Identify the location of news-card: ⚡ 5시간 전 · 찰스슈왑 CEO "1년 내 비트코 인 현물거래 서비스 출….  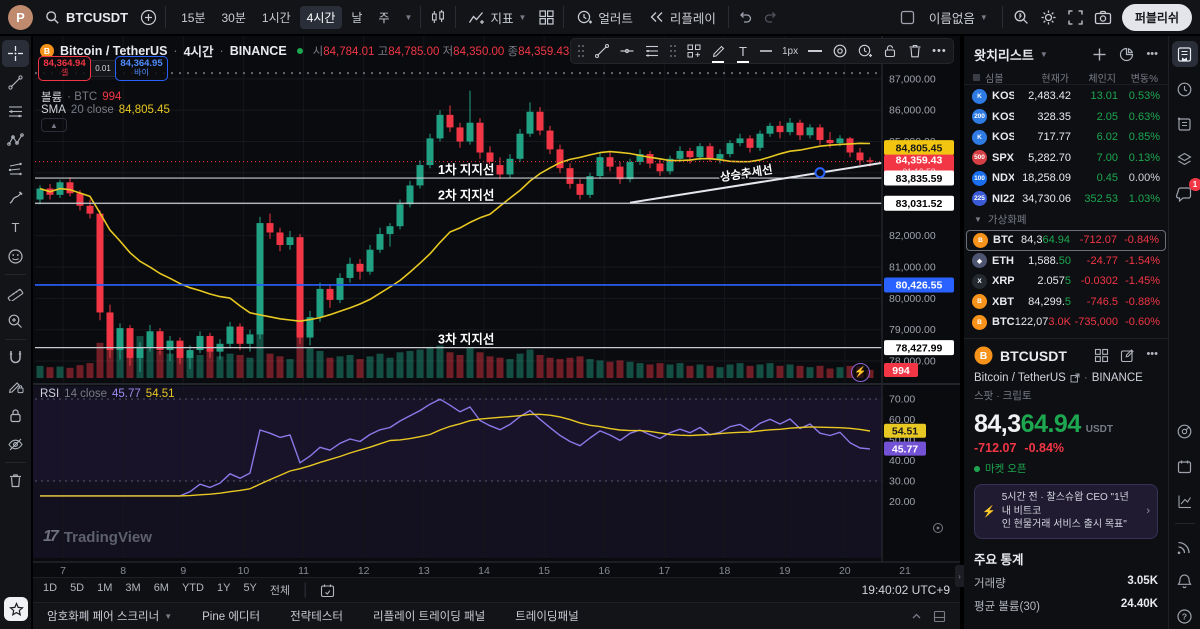
(1066, 511).